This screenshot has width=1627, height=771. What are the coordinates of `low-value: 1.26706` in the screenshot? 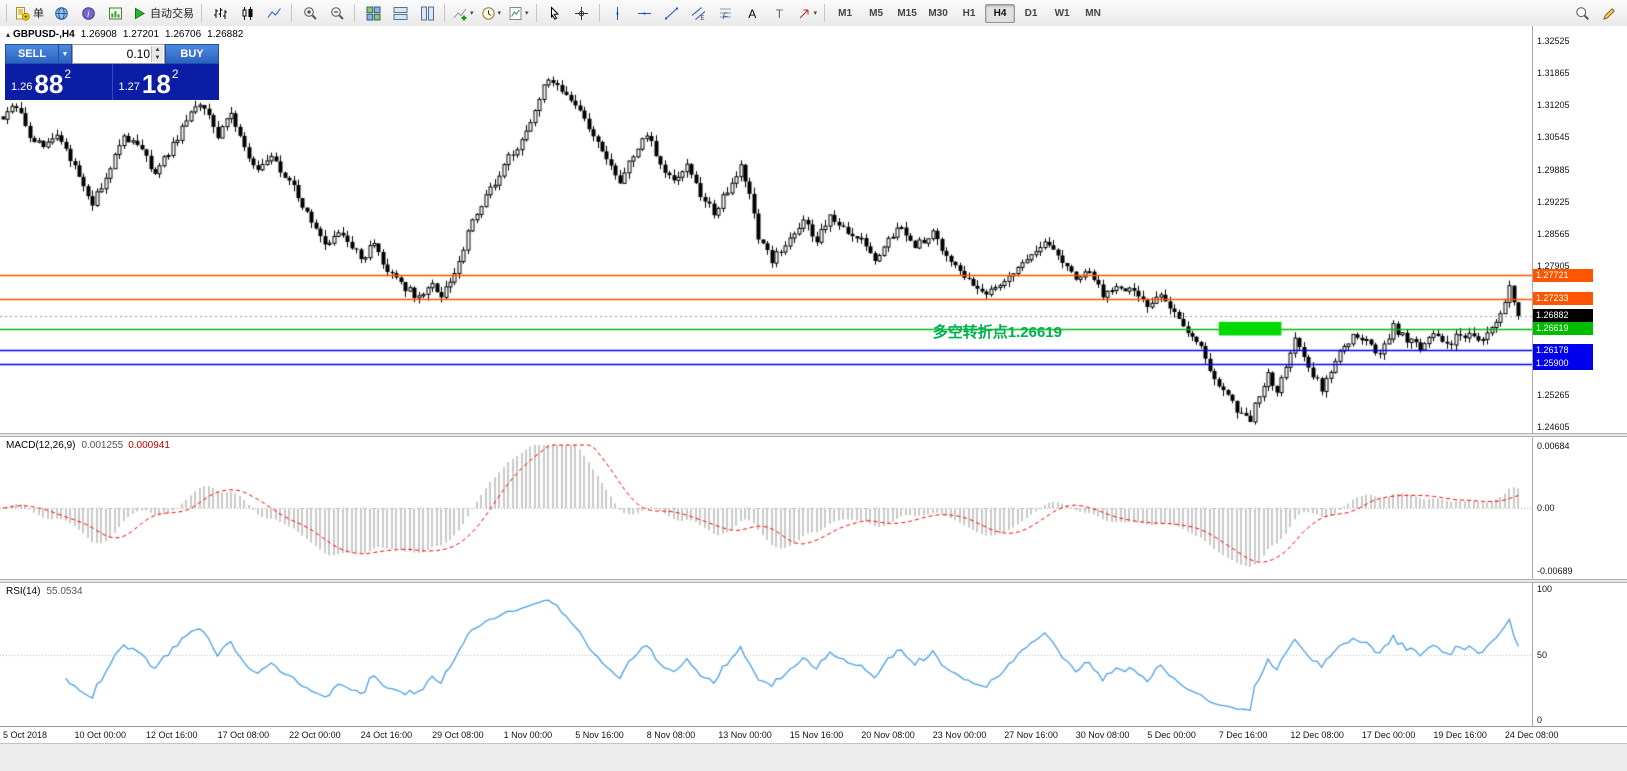 It's located at (183, 34).